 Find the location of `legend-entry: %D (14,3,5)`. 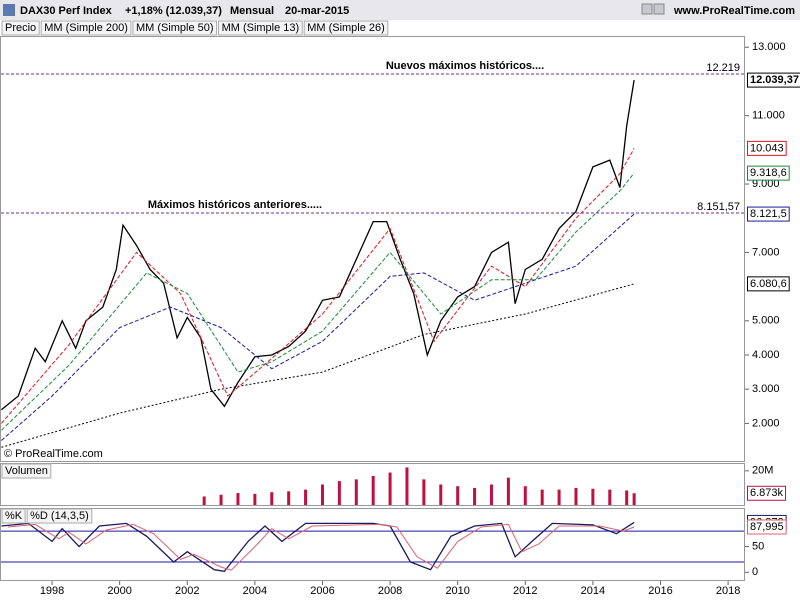

legend-entry: %D (14,3,5) is located at coordinates (59, 516).